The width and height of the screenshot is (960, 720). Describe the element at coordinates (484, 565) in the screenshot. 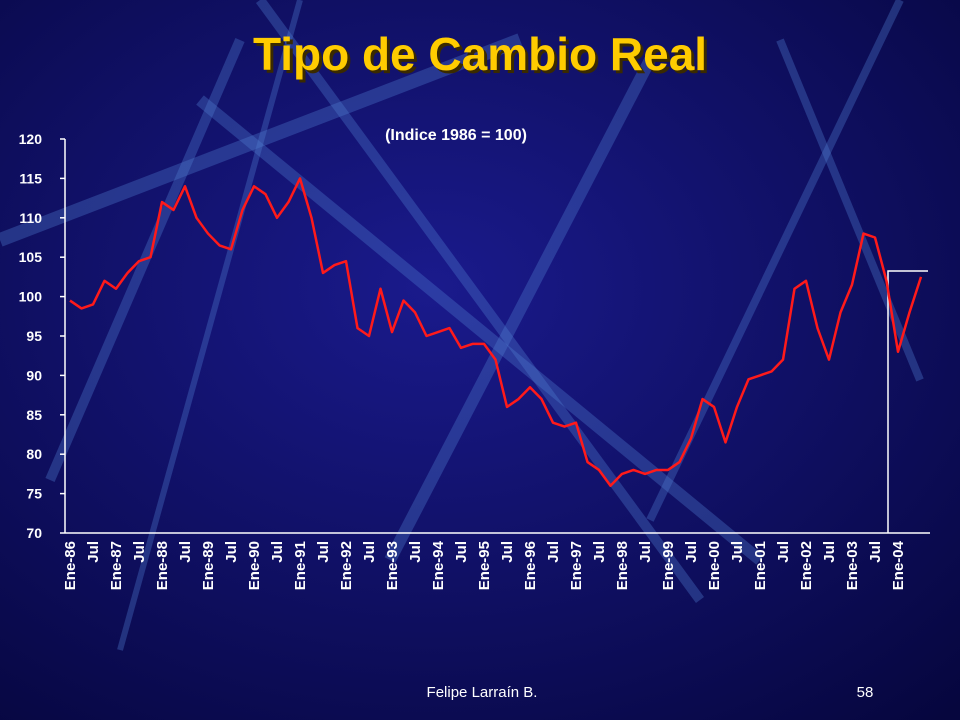

I see `x-tick-label: Ene-95` at that location.